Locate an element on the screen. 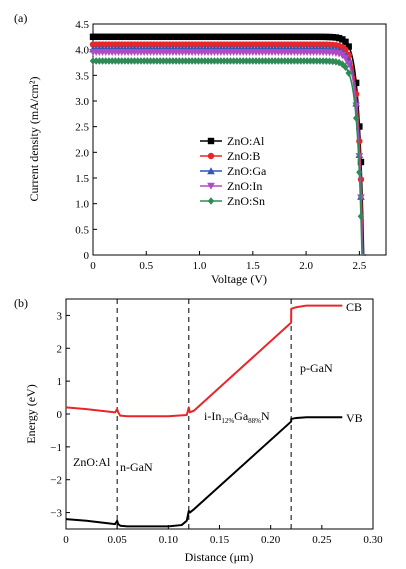 The width and height of the screenshot is (406, 569). region-label-zno-al: ZnO:Al is located at coordinates (92, 462).